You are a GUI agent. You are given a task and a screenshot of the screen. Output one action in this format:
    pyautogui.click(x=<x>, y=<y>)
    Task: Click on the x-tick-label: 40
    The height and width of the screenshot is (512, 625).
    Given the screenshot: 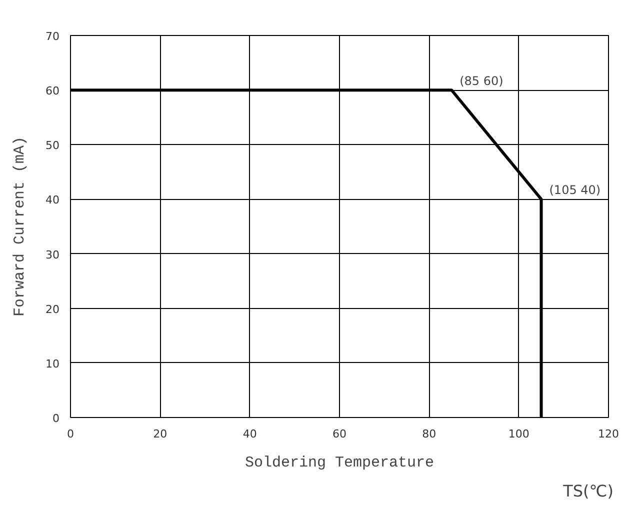 What is the action you would take?
    pyautogui.click(x=249, y=434)
    